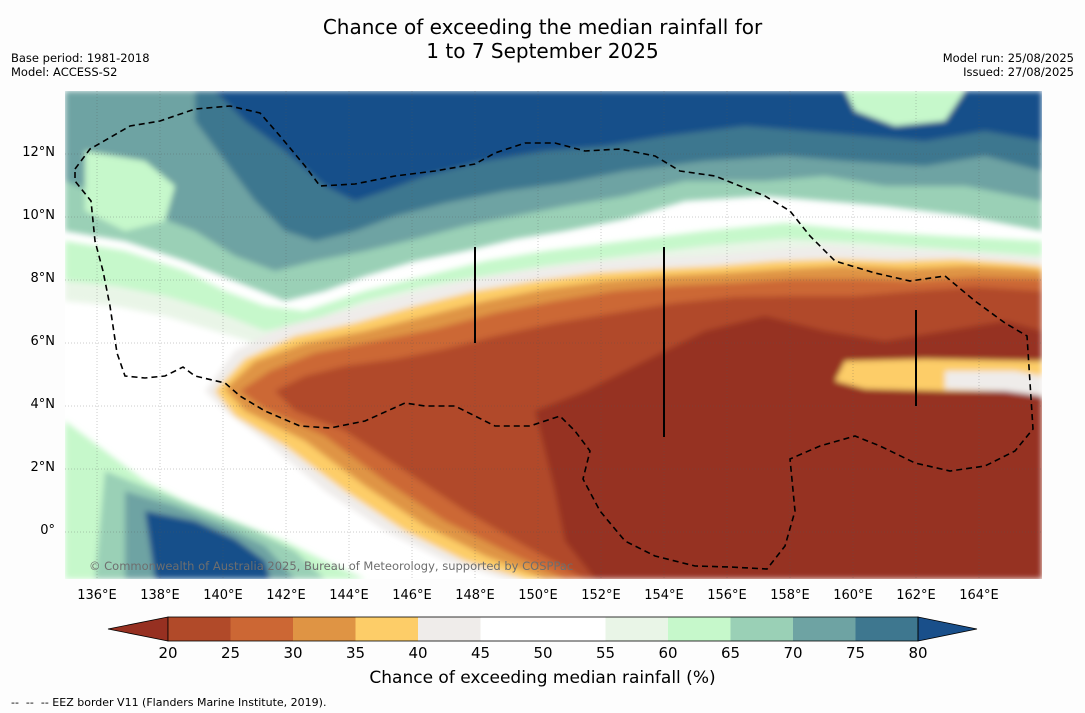 The height and width of the screenshot is (713, 1085). I want to click on y-tick-8n: 8°N, so click(43, 278).